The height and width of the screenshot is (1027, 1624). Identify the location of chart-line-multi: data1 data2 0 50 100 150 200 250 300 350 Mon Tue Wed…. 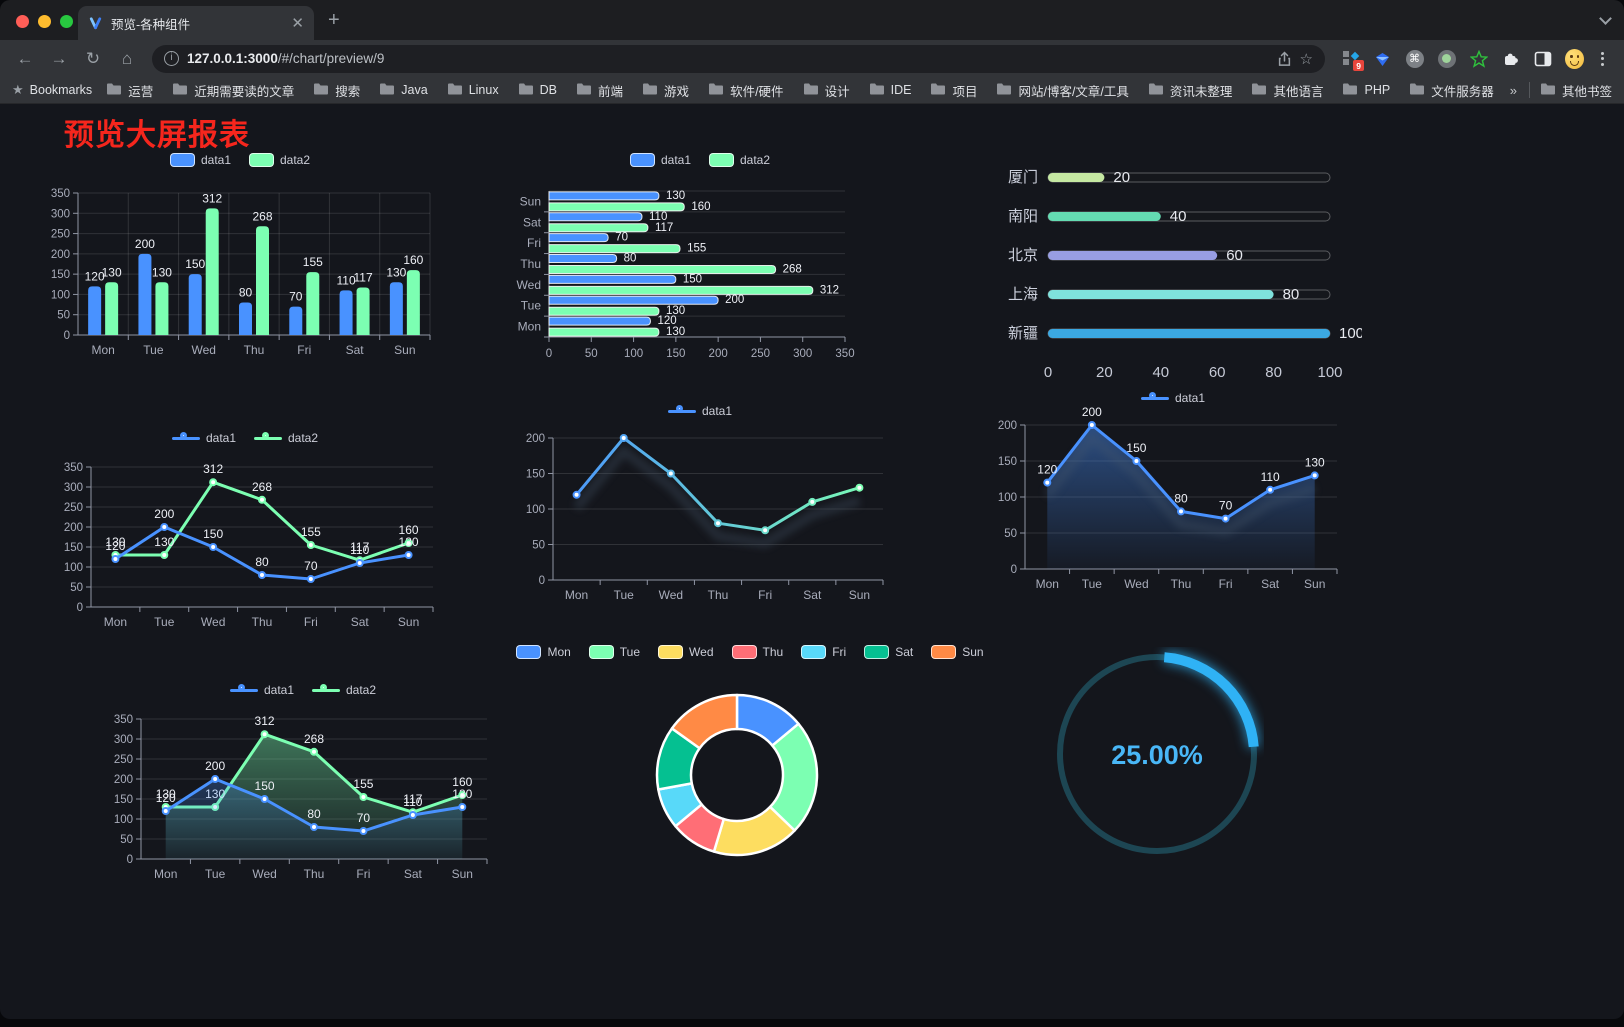
(245, 532).